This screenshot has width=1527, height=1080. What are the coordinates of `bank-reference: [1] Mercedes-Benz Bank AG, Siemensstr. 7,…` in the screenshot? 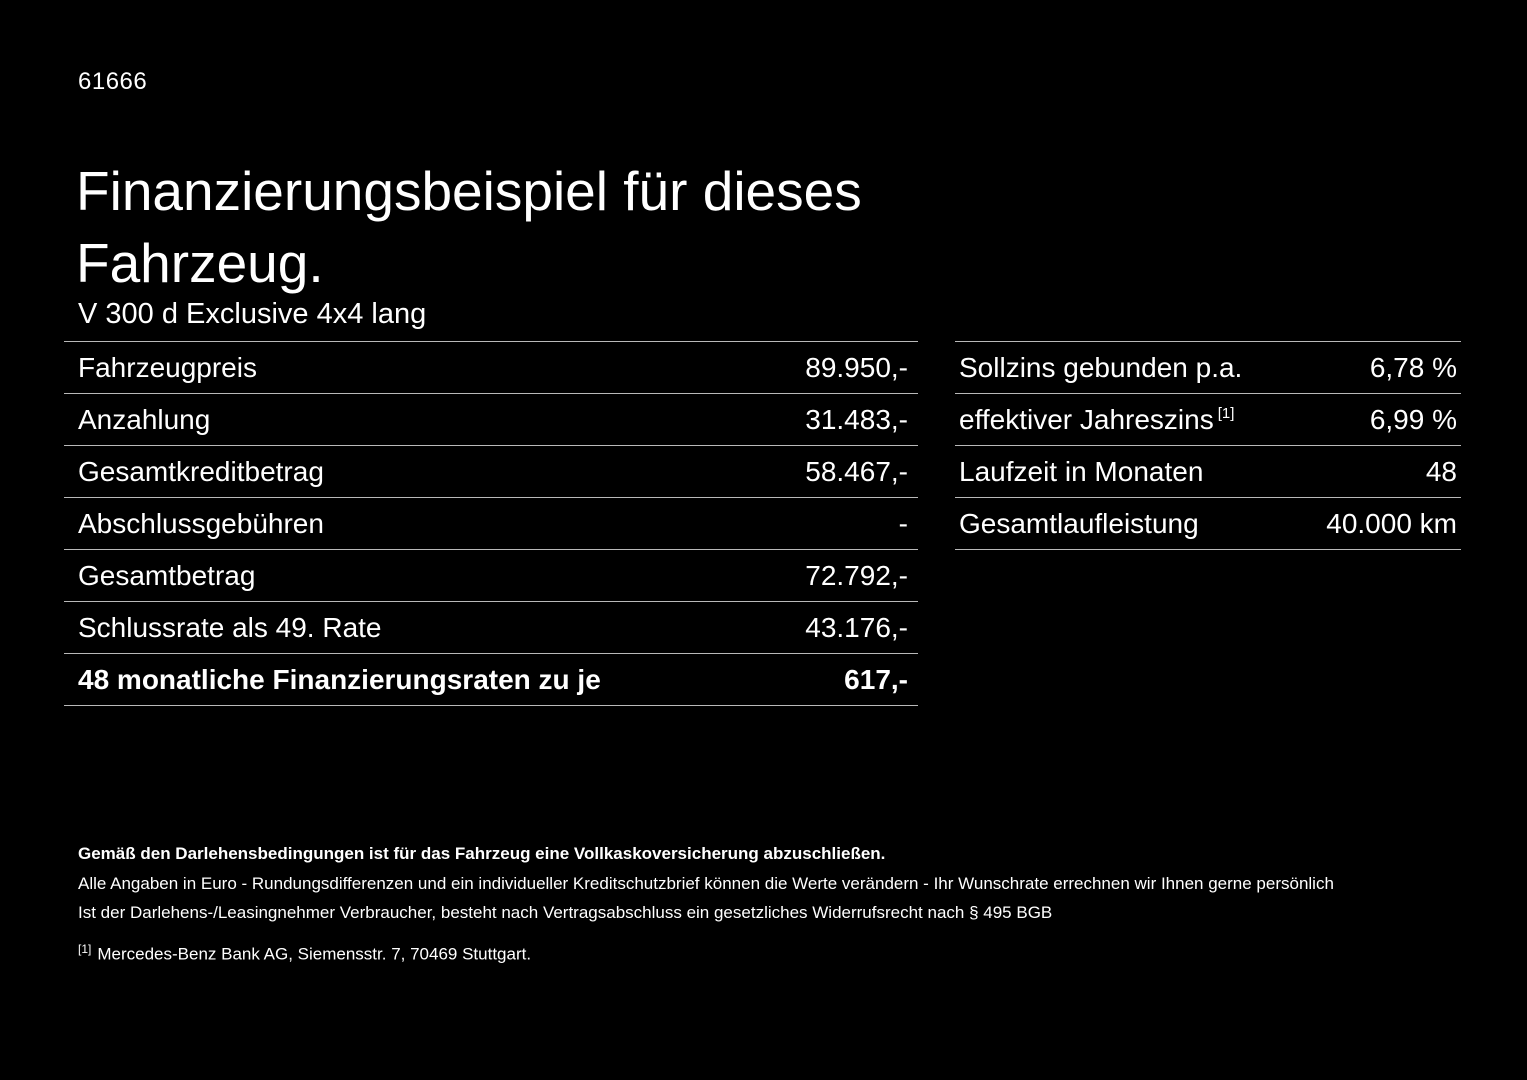 It's located at (768, 953).